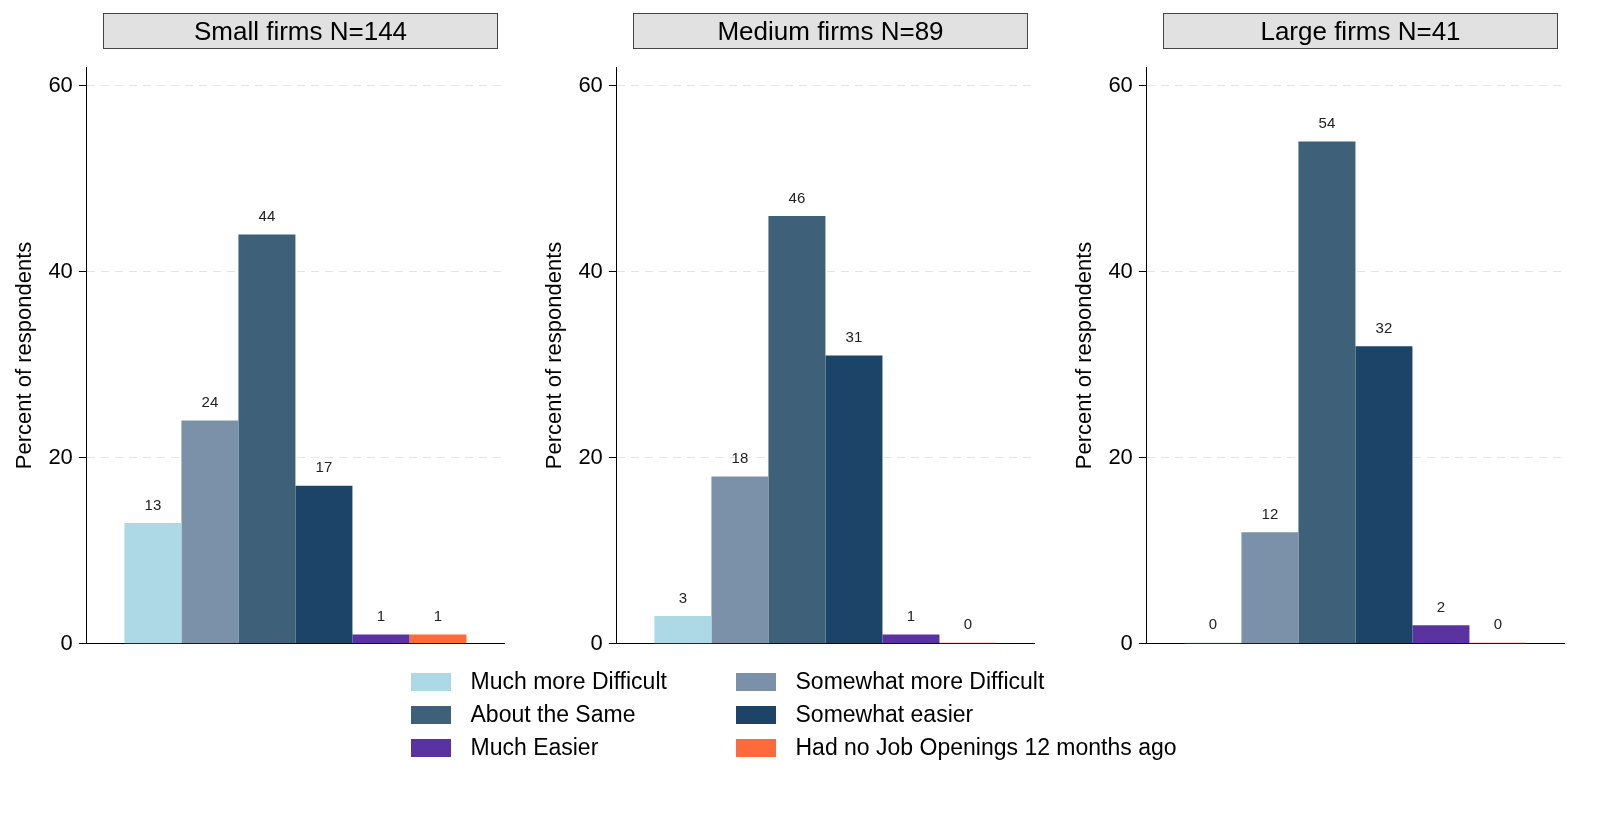 The width and height of the screenshot is (1603, 831). What do you see at coordinates (854, 337) in the screenshot?
I see `data-label: 31` at bounding box center [854, 337].